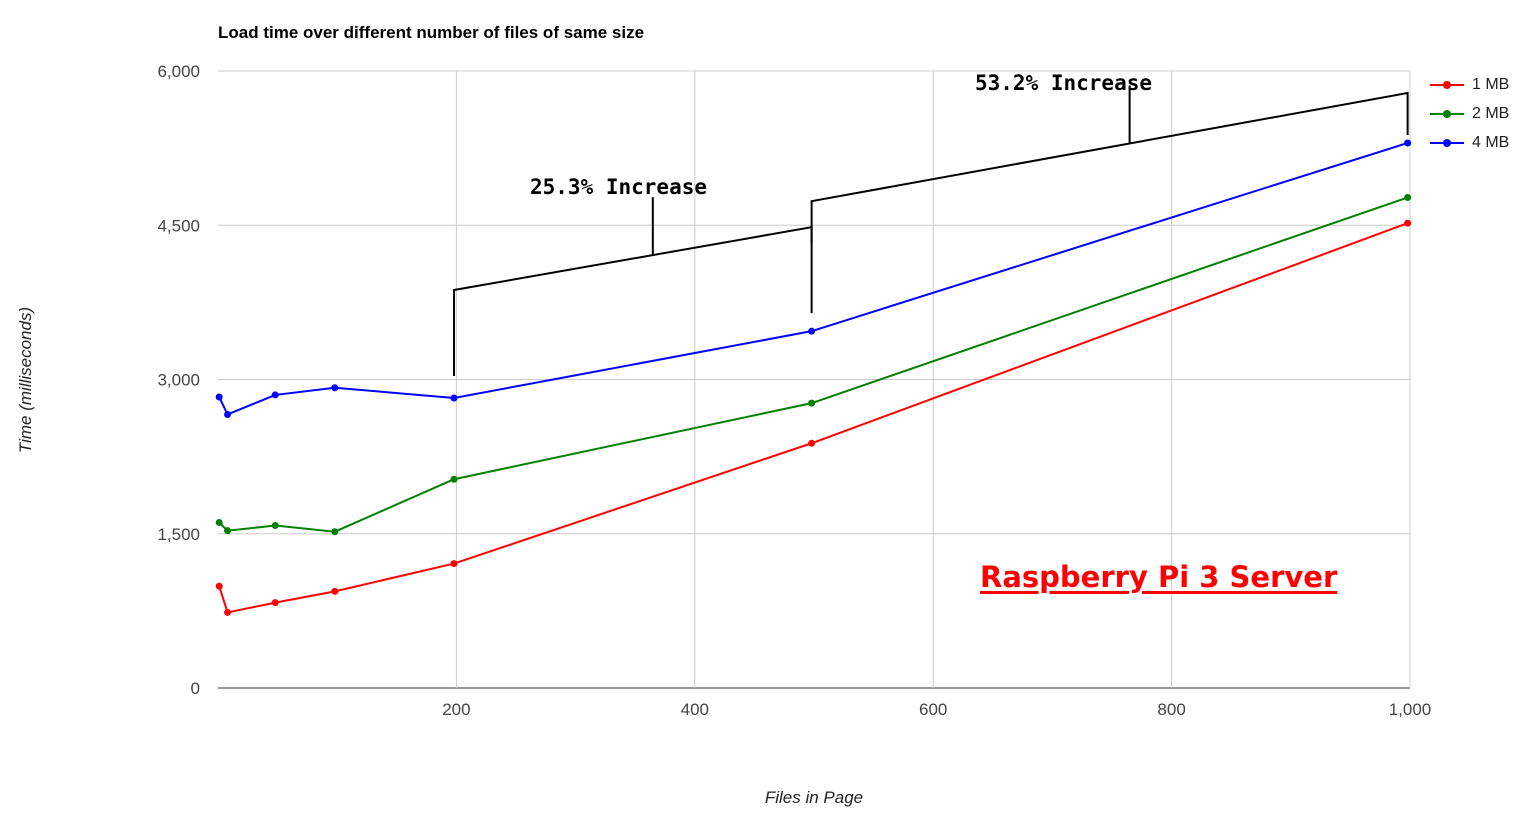  What do you see at coordinates (178, 534) in the screenshot?
I see `y-tick-label: 1,500` at bounding box center [178, 534].